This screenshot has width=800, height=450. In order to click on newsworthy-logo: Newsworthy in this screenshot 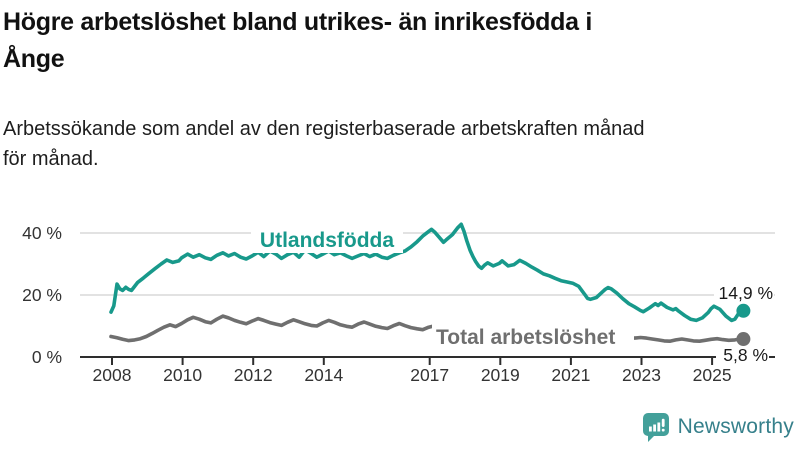, I will do `click(718, 427)`.